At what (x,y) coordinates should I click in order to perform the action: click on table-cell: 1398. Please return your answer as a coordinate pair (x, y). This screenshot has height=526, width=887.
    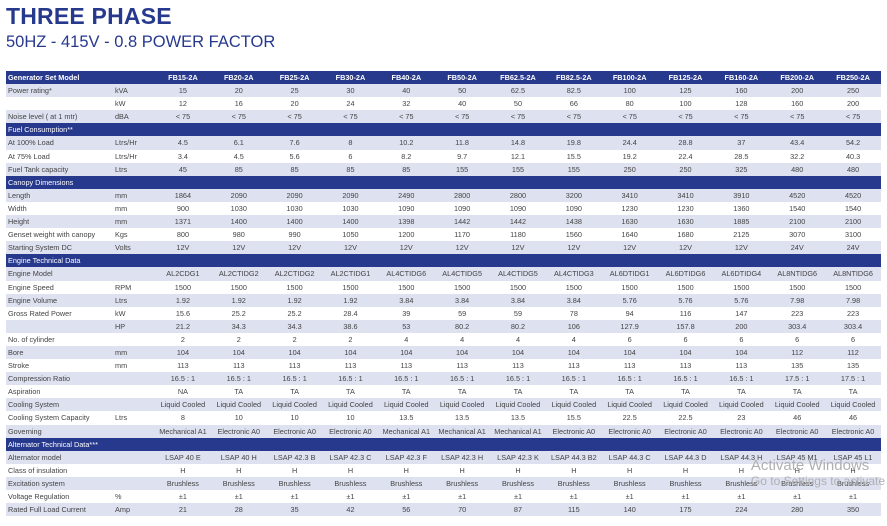
    Looking at the image, I should click on (406, 222).